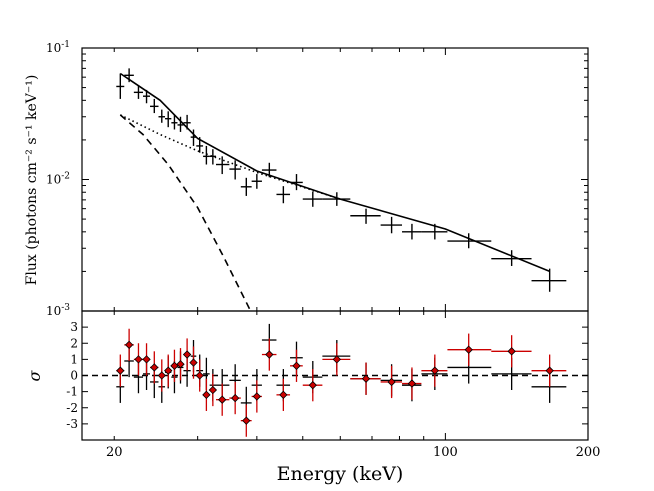  I want to click on y-tick-label: 10⁻³, so click(58, 310).